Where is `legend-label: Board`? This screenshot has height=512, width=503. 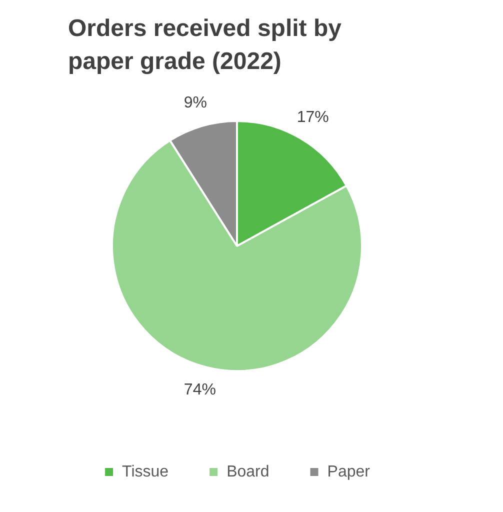 legend-label: Board is located at coordinates (248, 471).